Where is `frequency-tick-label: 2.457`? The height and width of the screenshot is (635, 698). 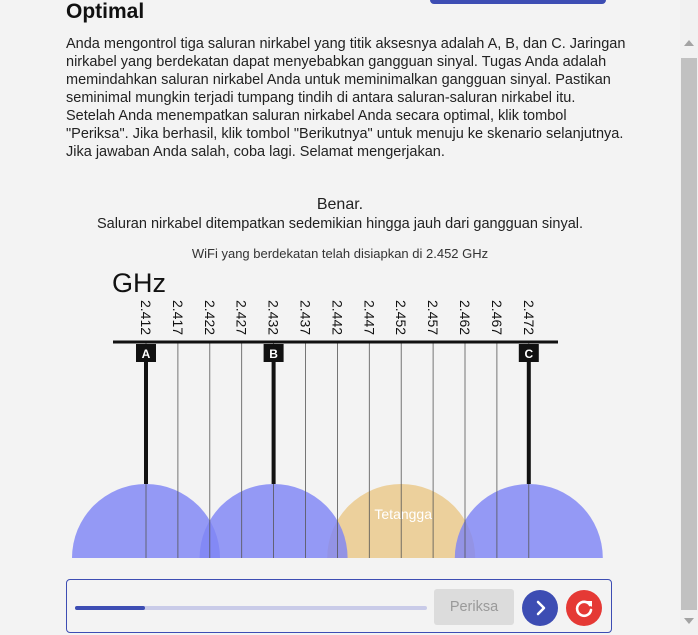 frequency-tick-label: 2.457 is located at coordinates (433, 317).